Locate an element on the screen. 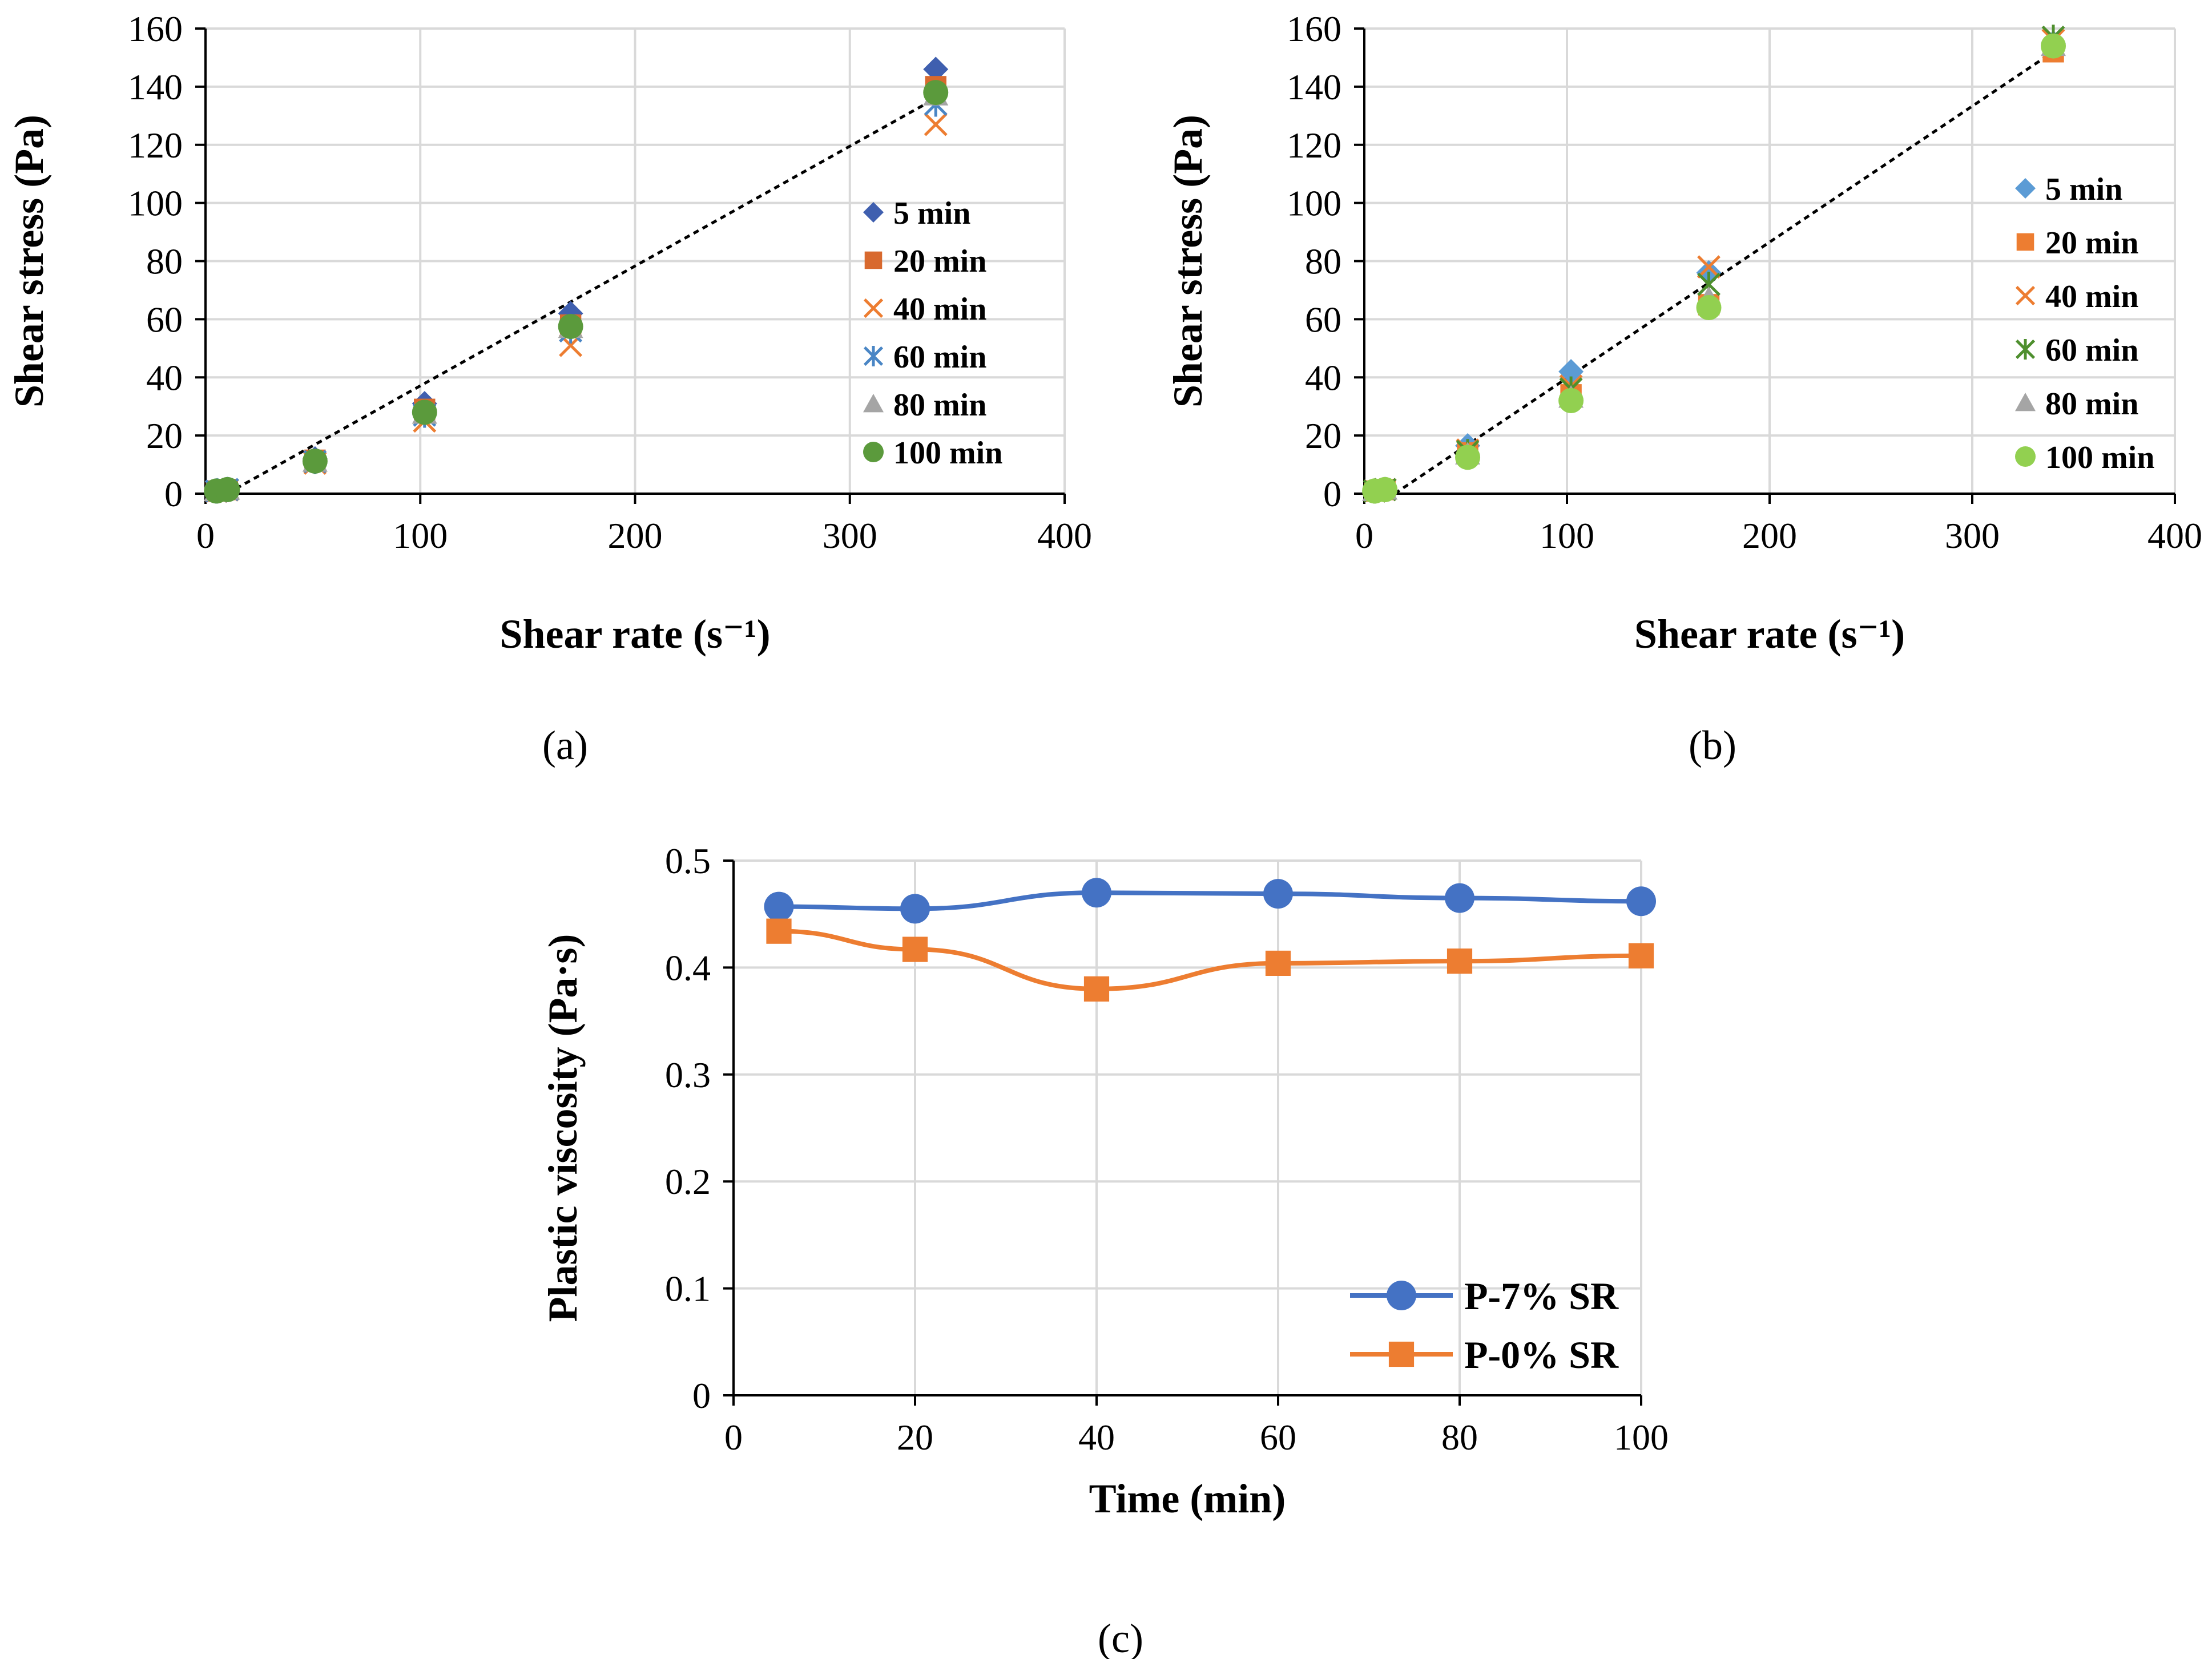  y-axis-label: Plastic viscosity (Pa·s) is located at coordinates (563, 1128).